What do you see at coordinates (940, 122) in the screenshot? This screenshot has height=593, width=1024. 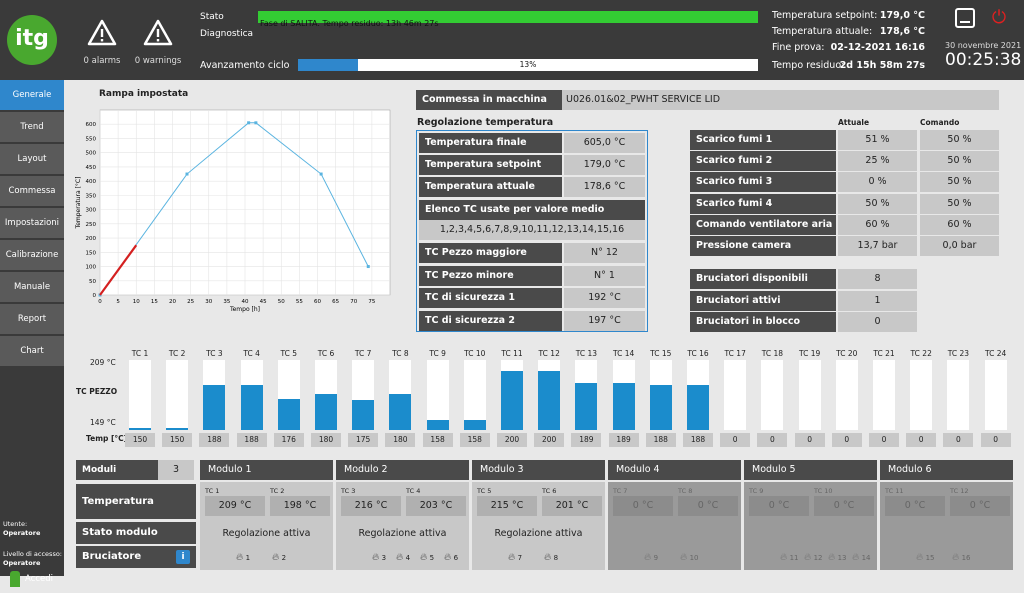 I see `col-comando: Comando` at bounding box center [940, 122].